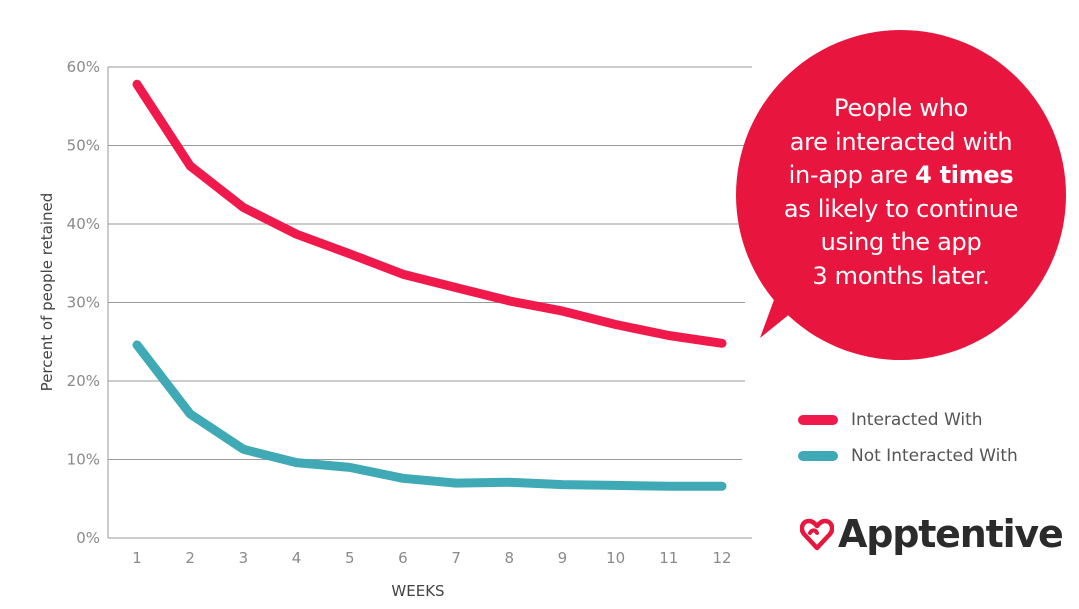  I want to click on legend: Interacted With Not Interacted With, so click(908, 438).